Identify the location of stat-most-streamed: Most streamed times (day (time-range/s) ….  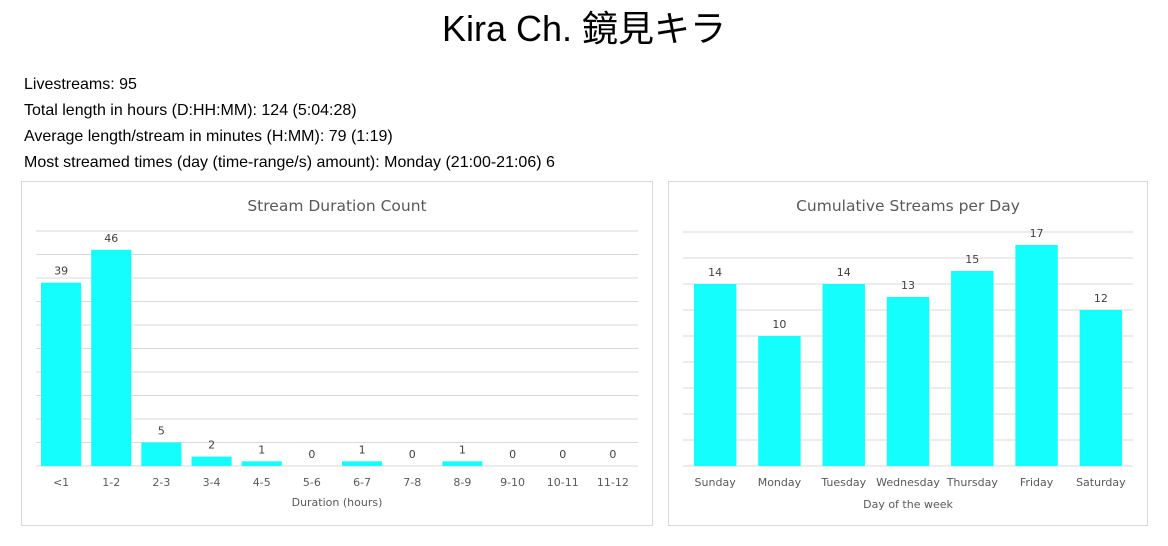
(289, 162).